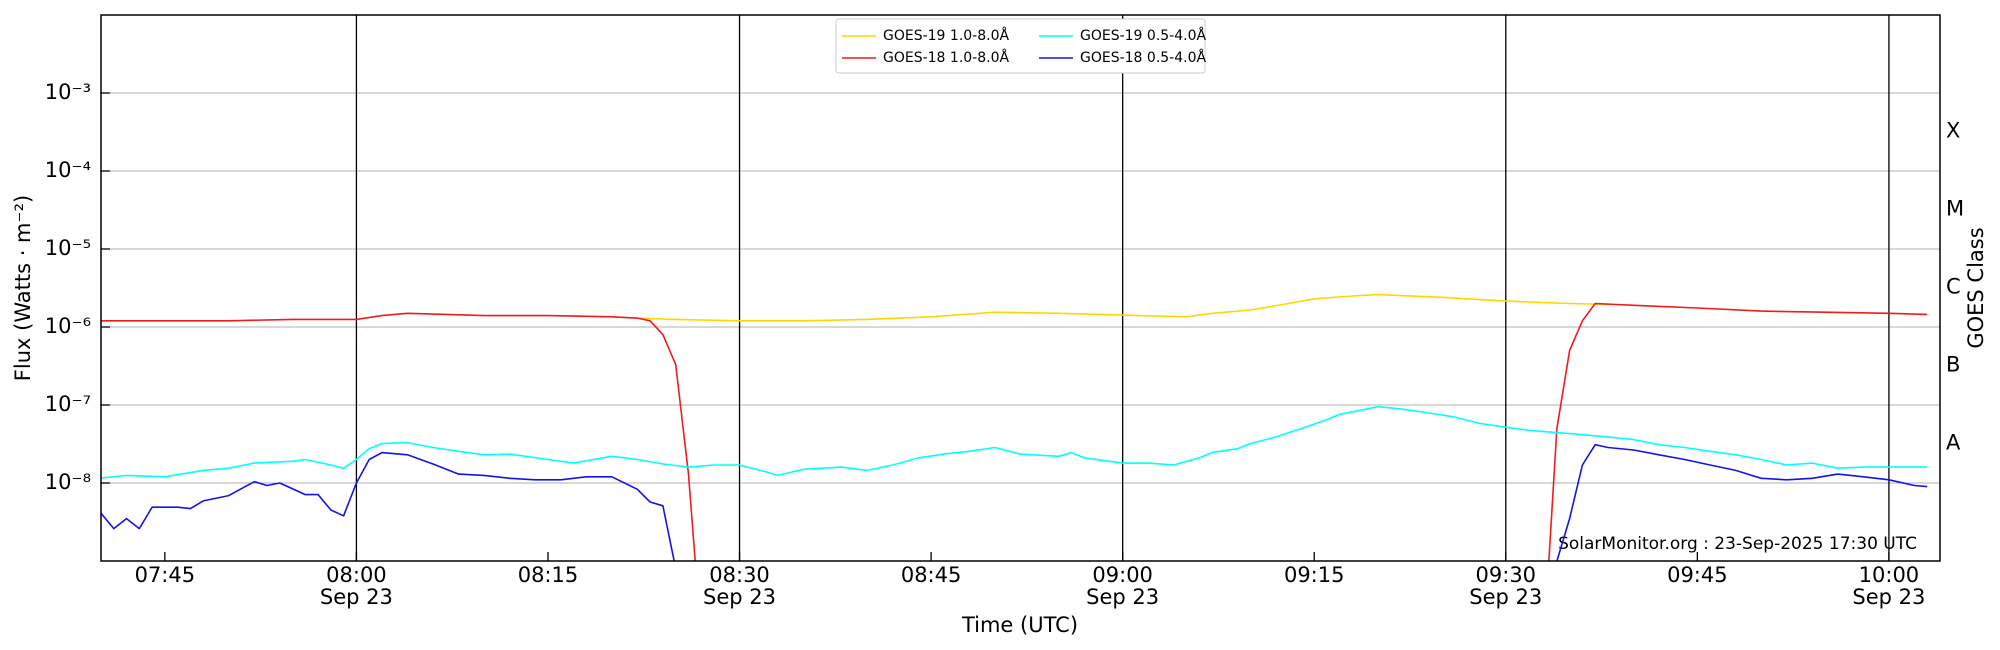  Describe the element at coordinates (548, 575) in the screenshot. I see `x-tick-label: 08:15` at that location.